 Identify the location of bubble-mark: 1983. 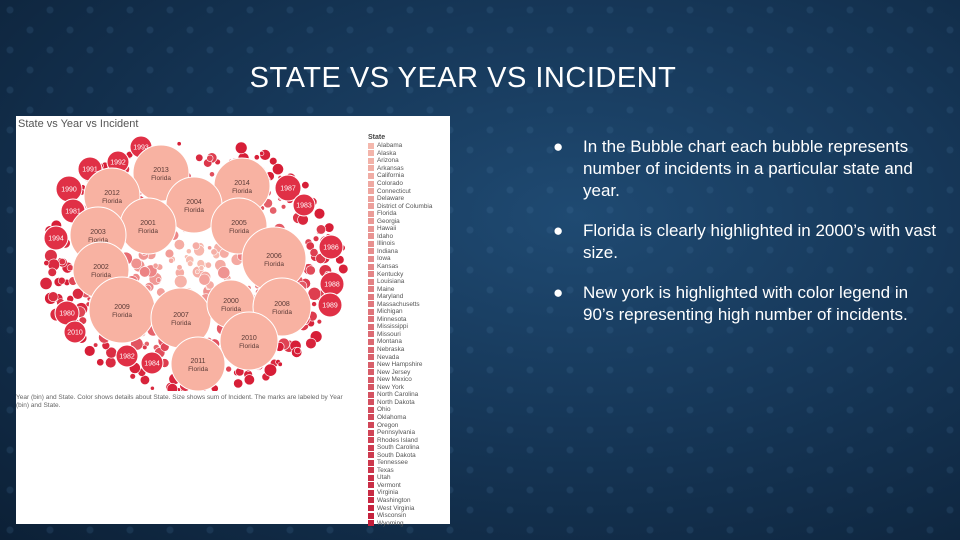
(304, 205).